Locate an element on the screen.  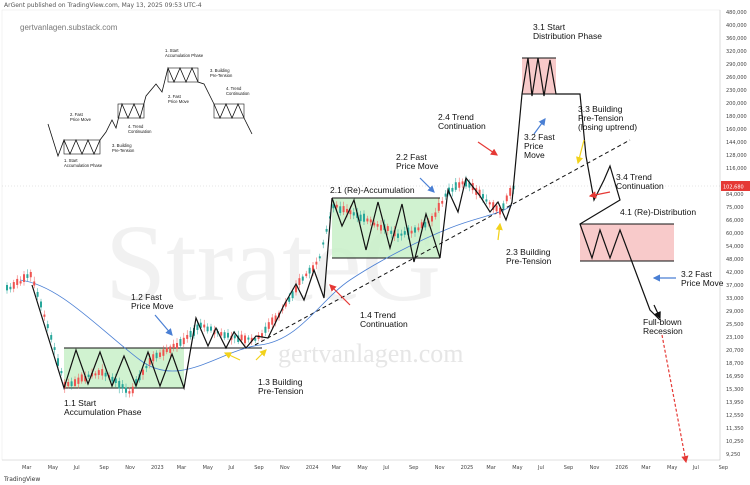
x-tick-label: Mar is located at coordinates (182, 468).